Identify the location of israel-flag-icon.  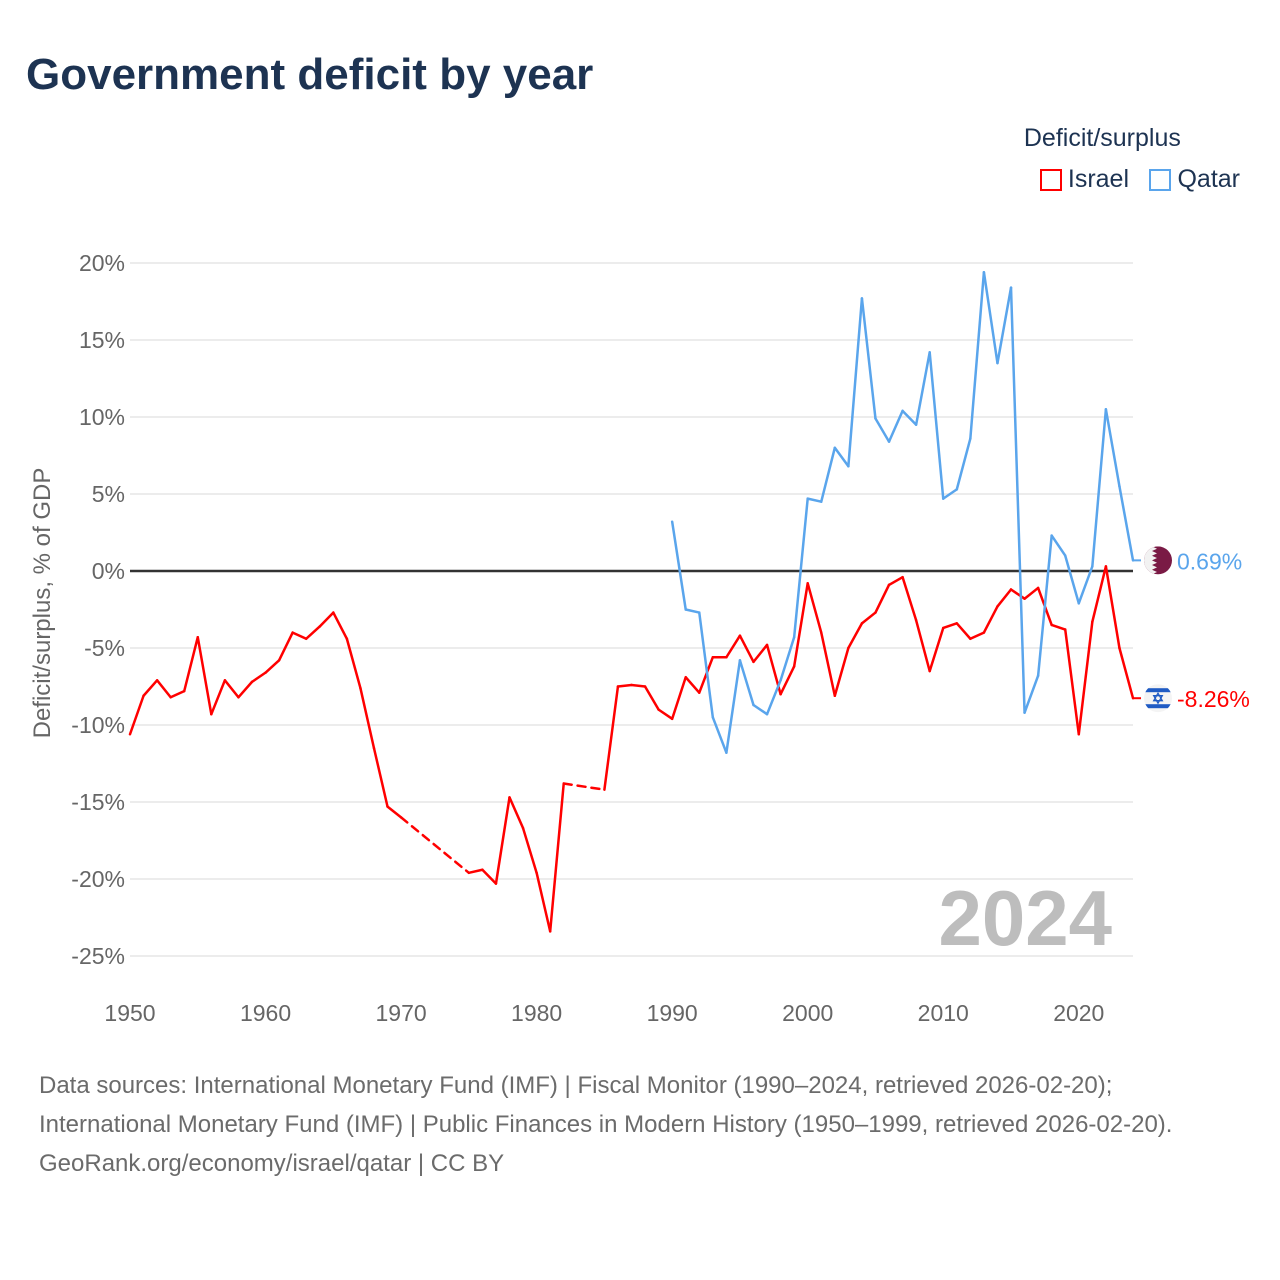
(1158, 698).